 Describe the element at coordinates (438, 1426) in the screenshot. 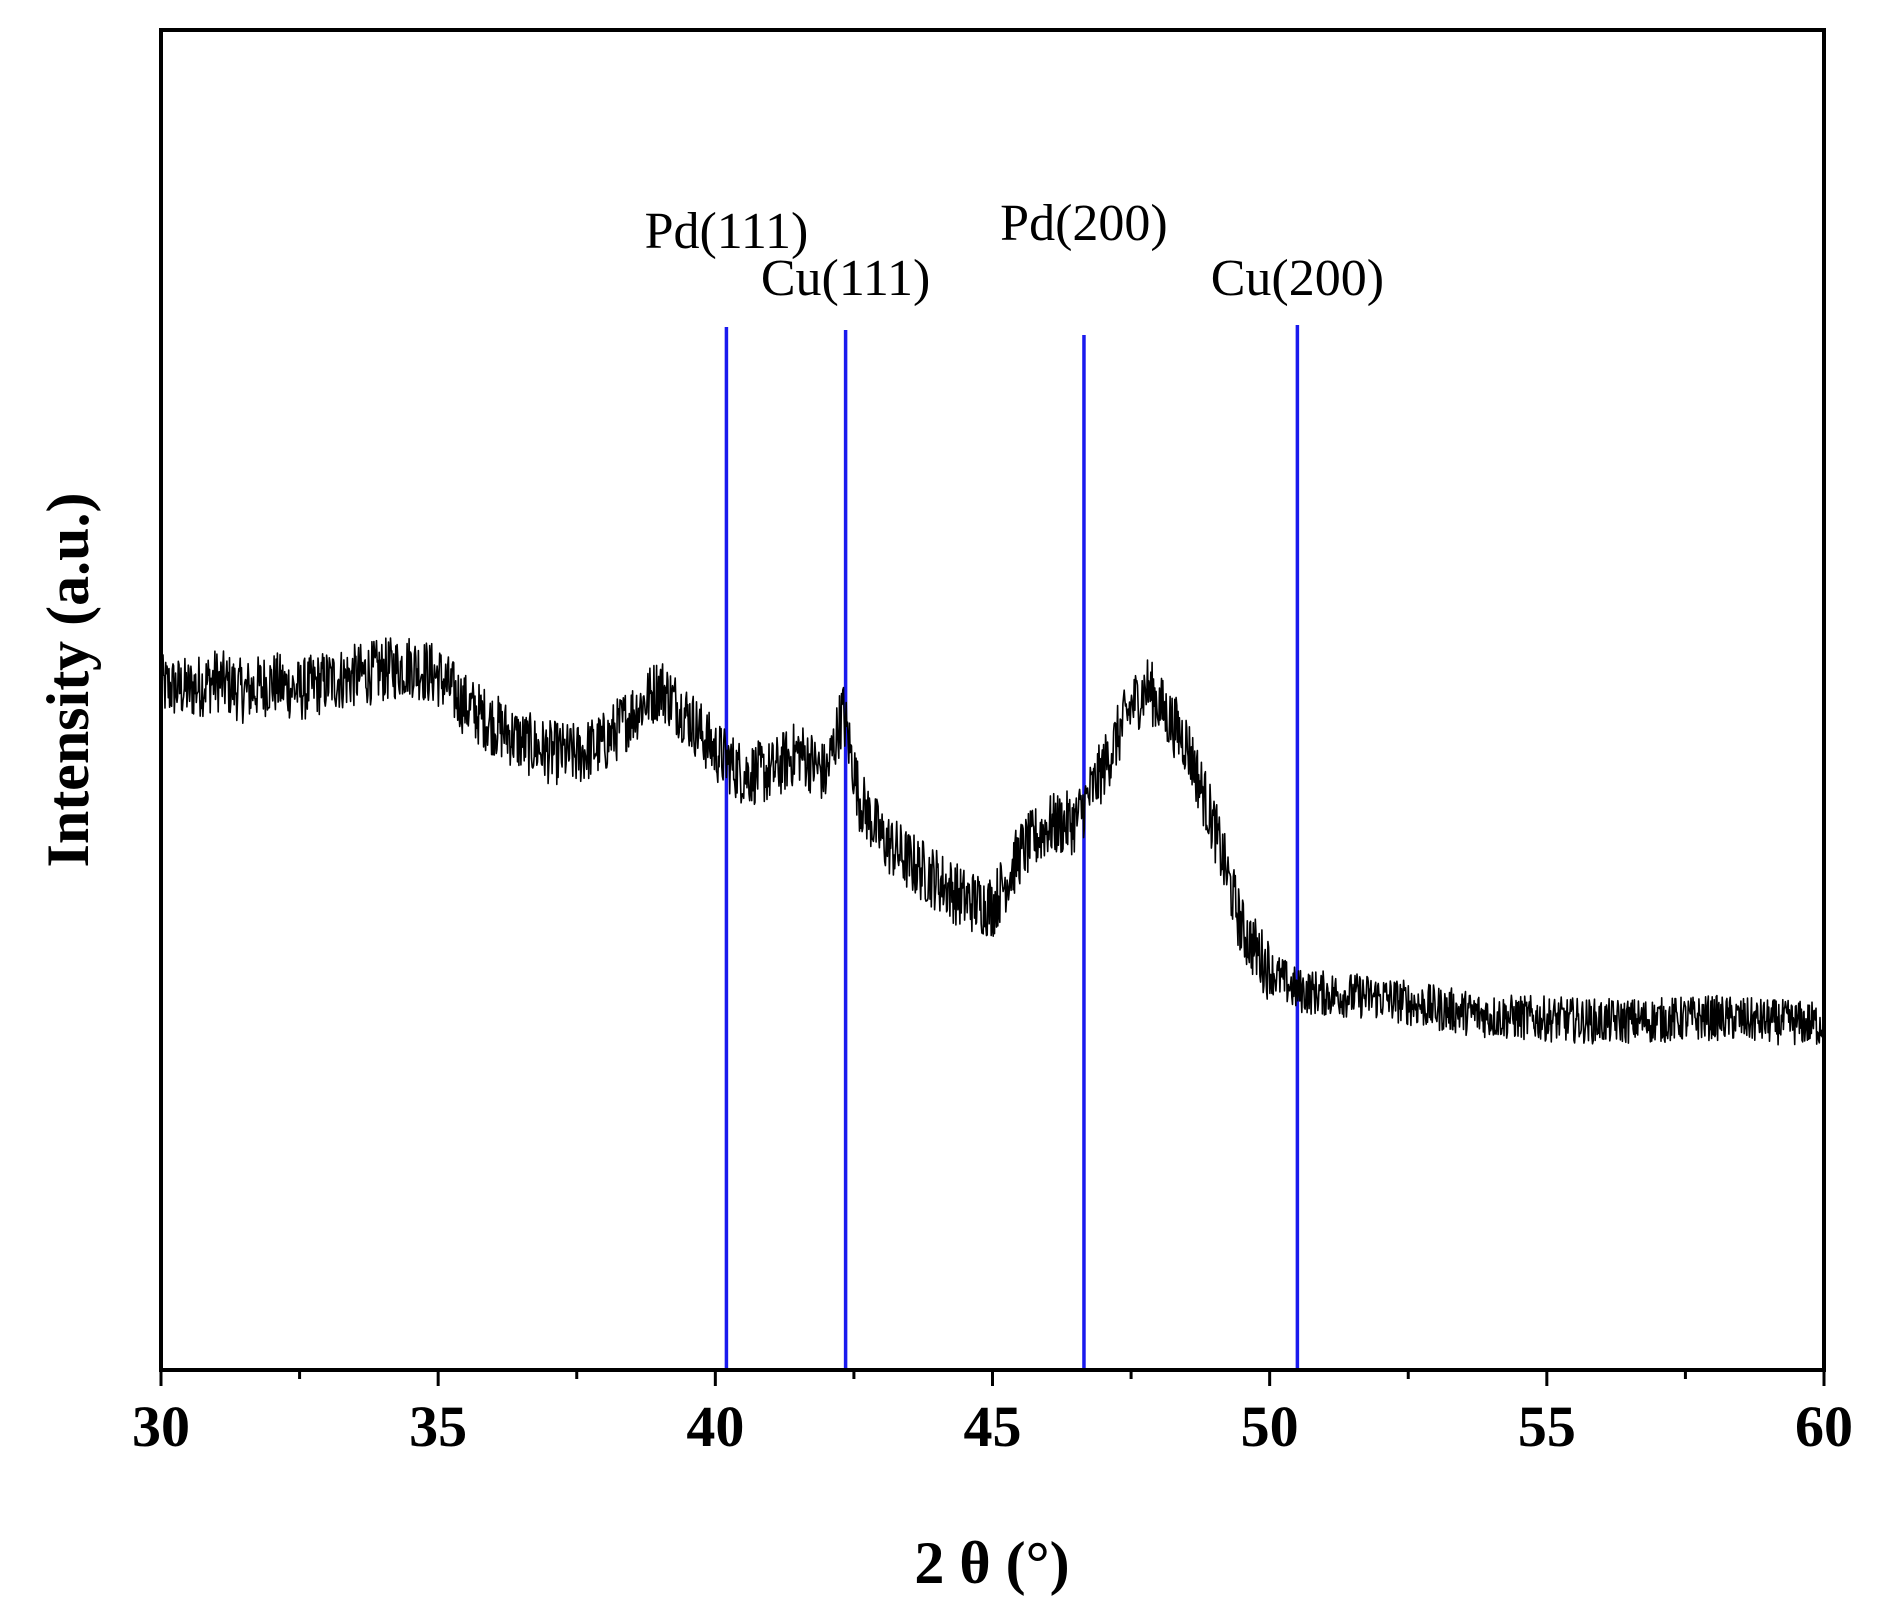

I see `x-tick-label: 35` at that location.